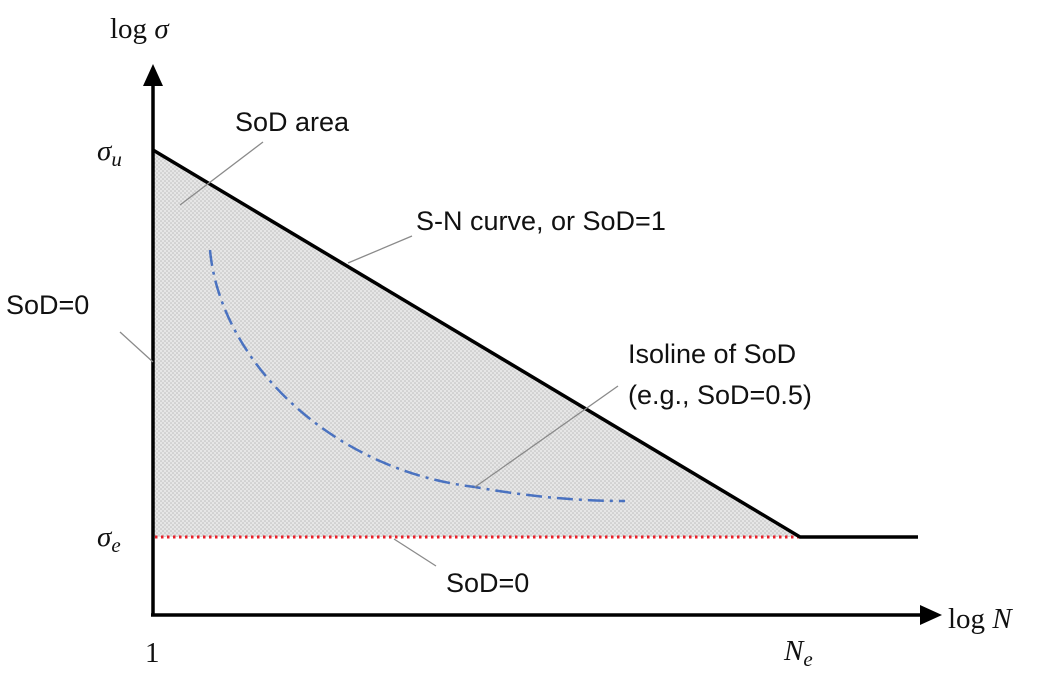 This screenshot has width=1040, height=674. Describe the element at coordinates (798, 653) in the screenshot. I see `n-e-tick-label: Ne` at that location.